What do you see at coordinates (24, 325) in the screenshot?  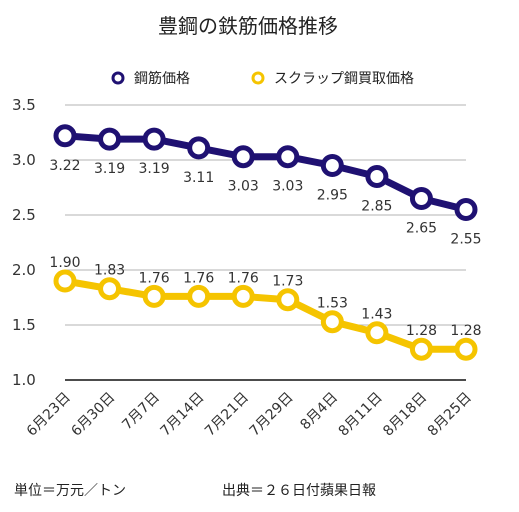 I see `y-tick-label: 1.5` at bounding box center [24, 325].